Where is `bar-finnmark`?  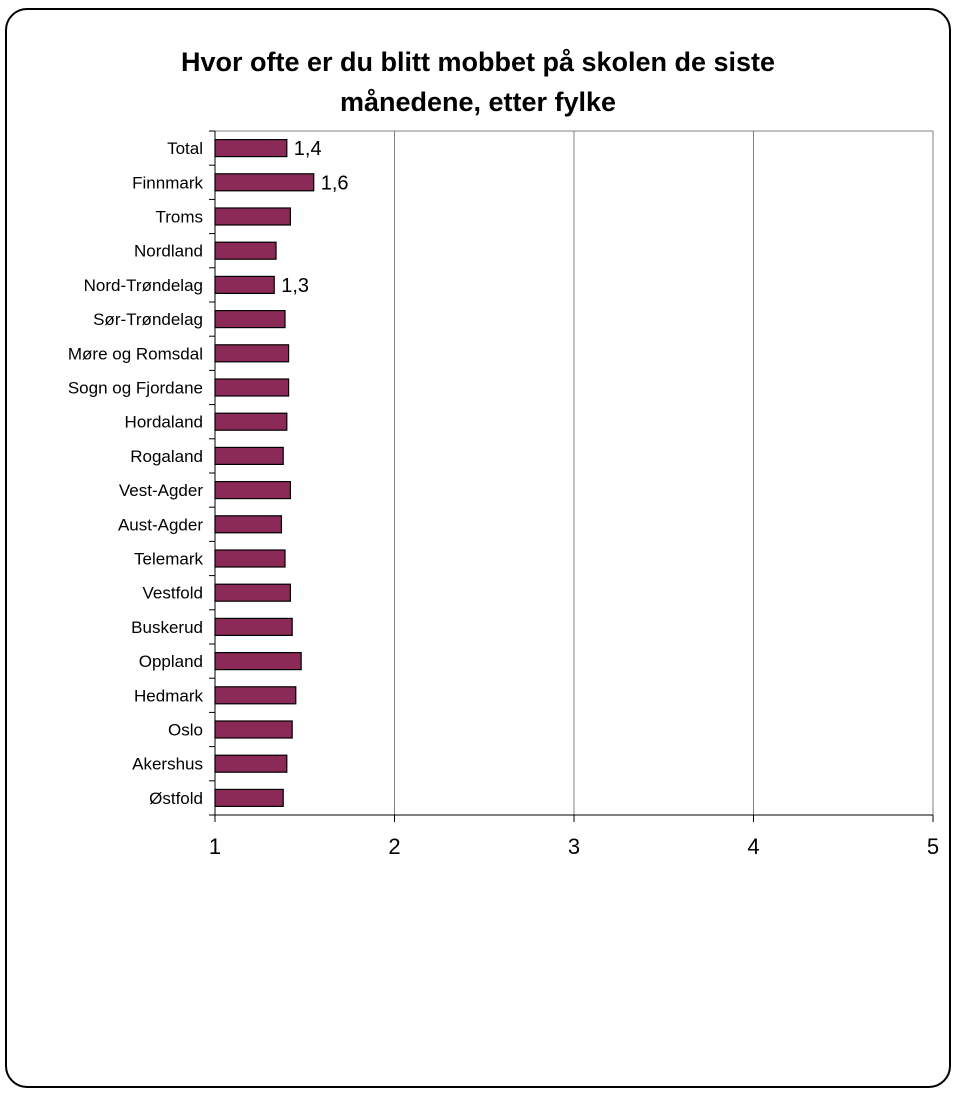
bar-finnmark is located at coordinates (264, 182).